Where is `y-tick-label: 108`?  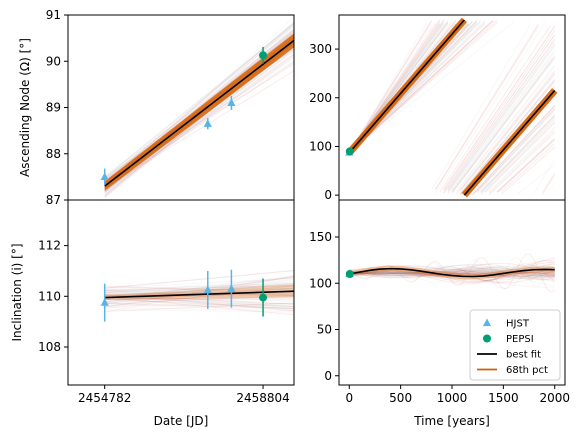
y-tick-label: 108 is located at coordinates (49, 347).